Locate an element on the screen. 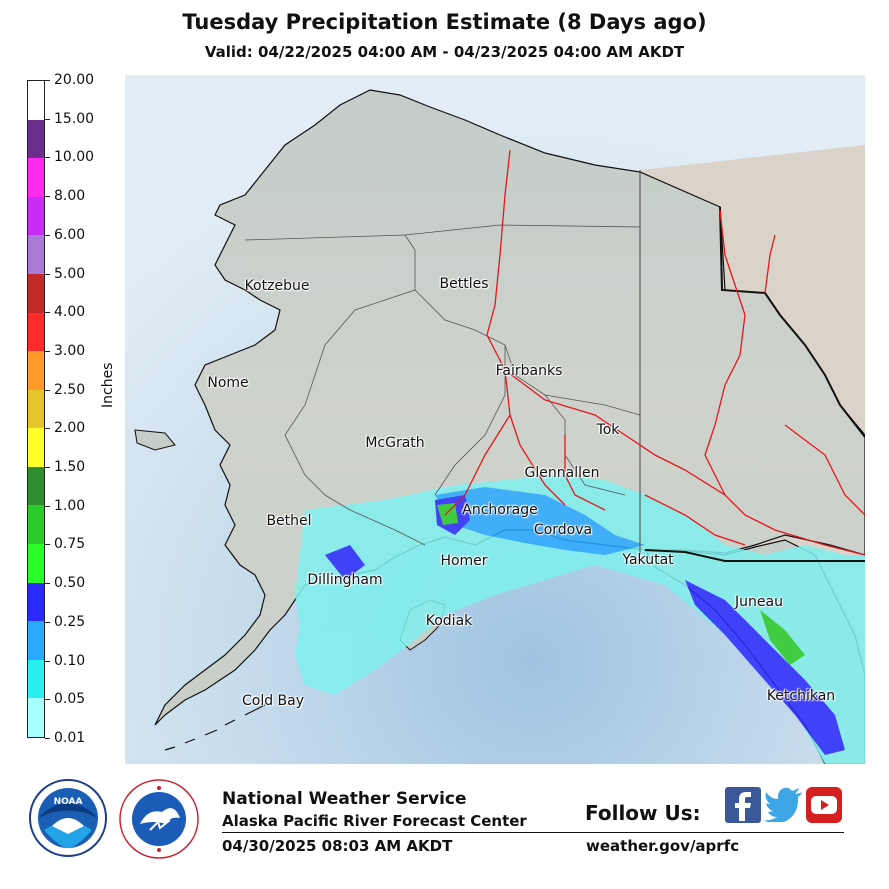  city-label: Yakutat is located at coordinates (648, 560).